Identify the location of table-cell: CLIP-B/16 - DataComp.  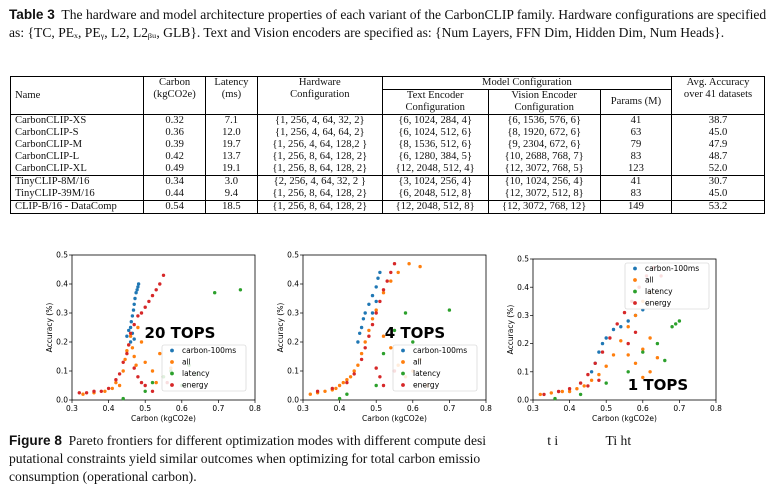
(76, 207).